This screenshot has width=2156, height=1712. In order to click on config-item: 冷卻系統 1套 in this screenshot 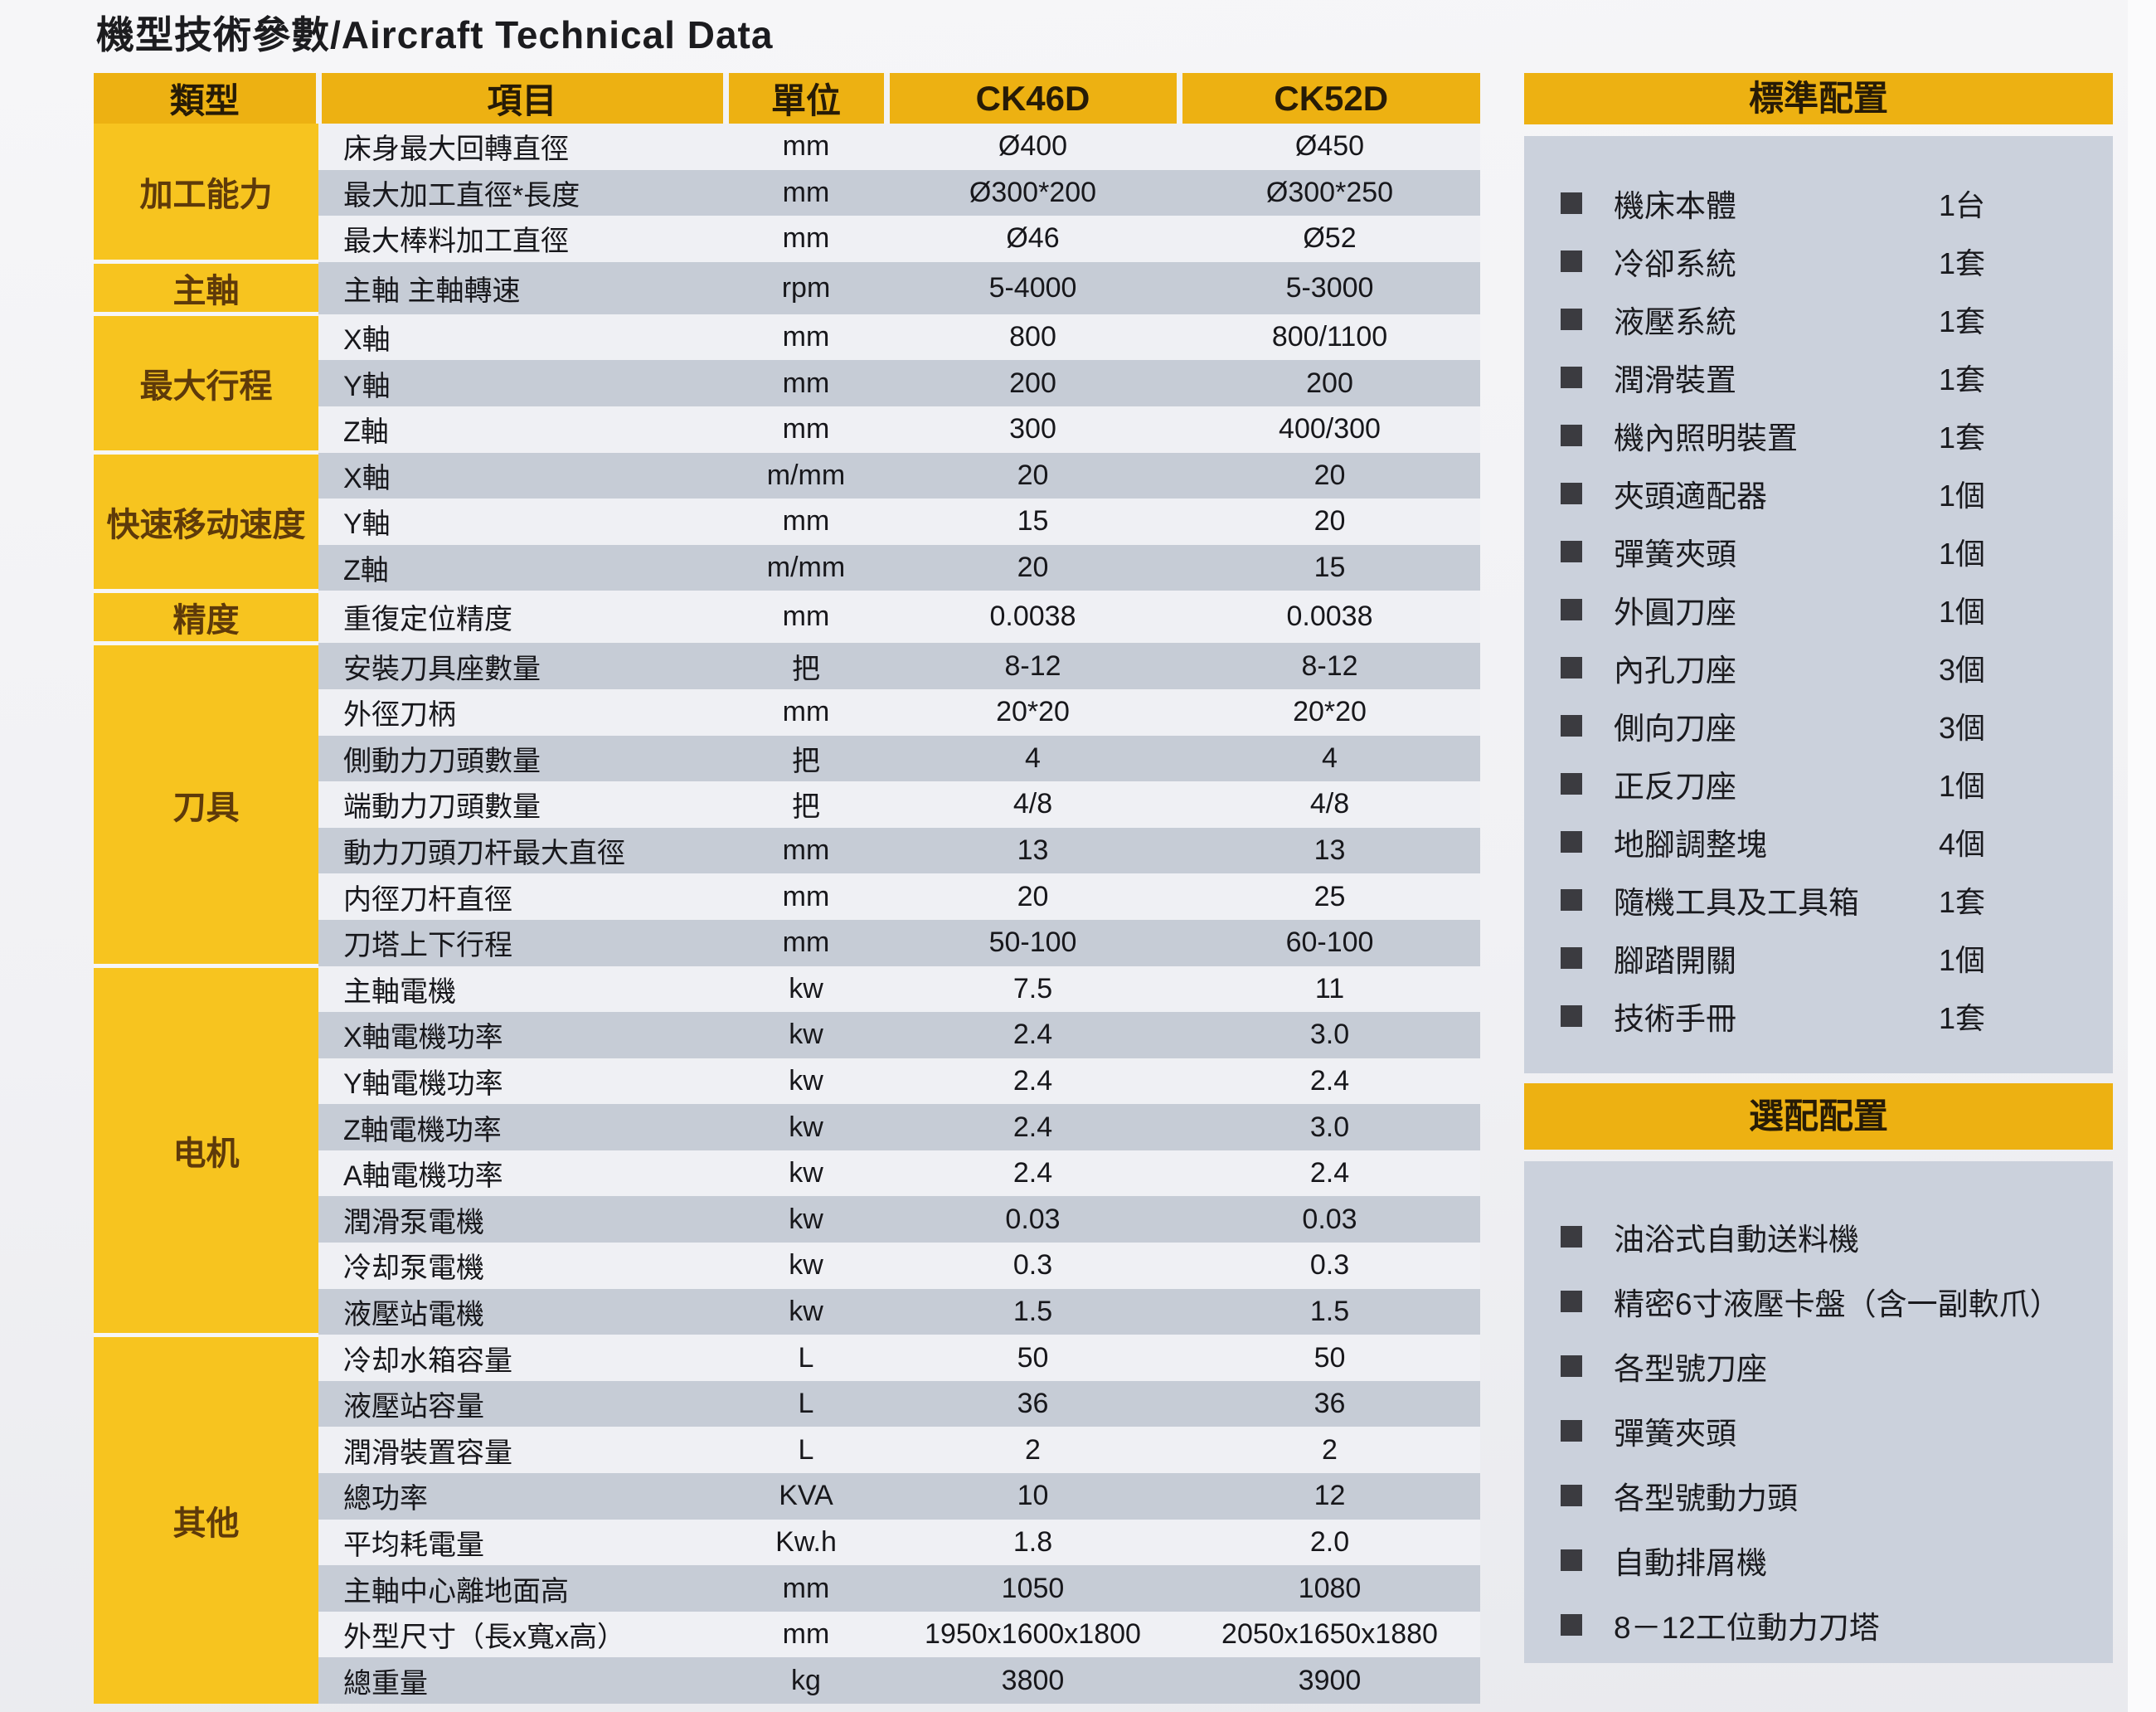, I will do `click(1818, 261)`.